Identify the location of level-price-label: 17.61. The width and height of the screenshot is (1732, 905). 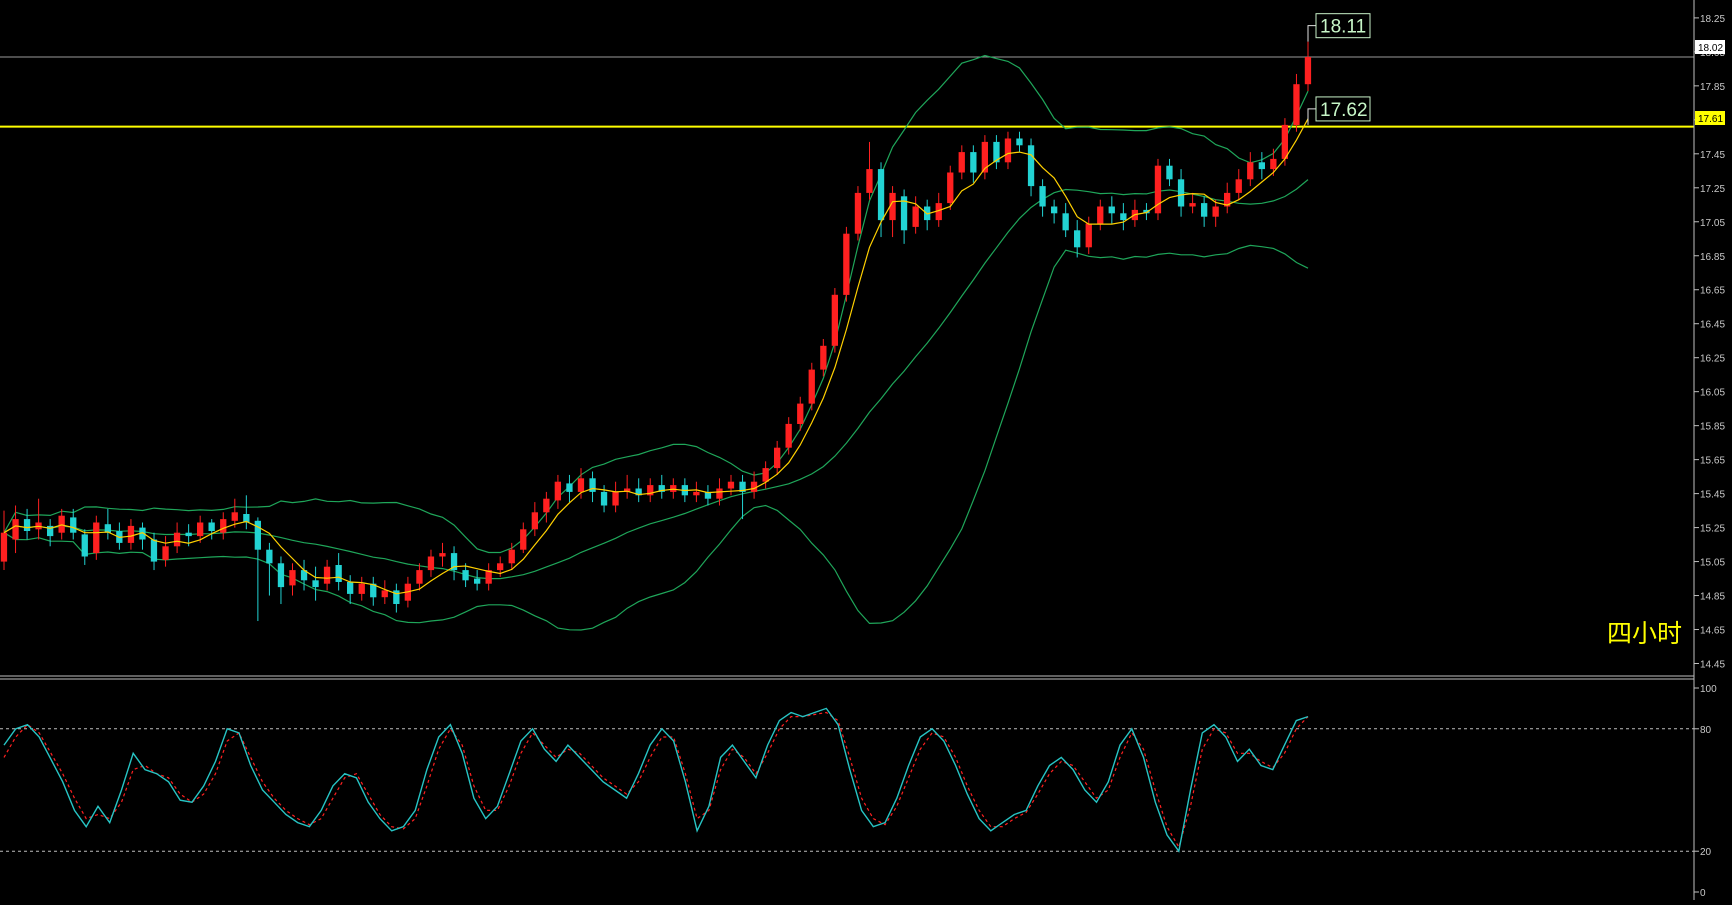
(1710, 119).